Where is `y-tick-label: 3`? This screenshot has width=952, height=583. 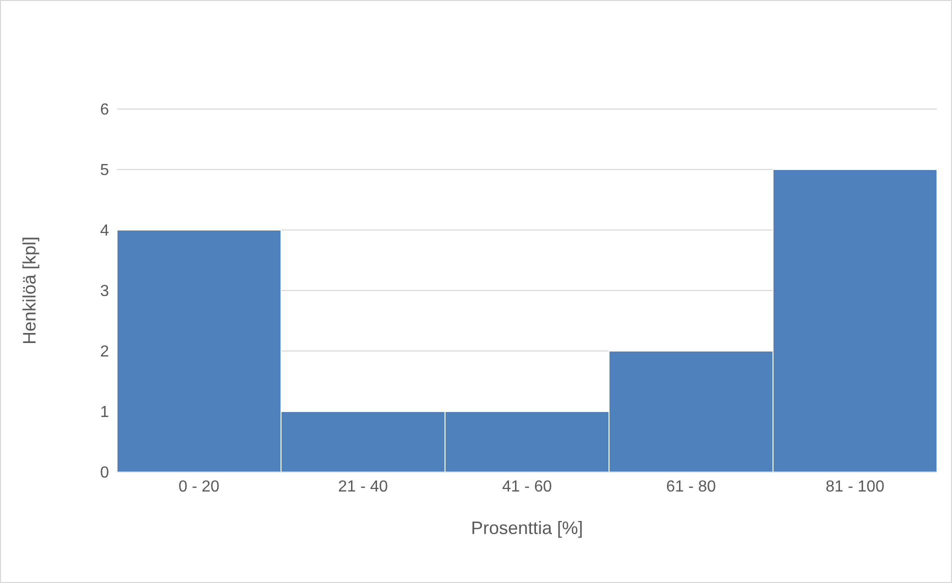
y-tick-label: 3 is located at coordinates (105, 291).